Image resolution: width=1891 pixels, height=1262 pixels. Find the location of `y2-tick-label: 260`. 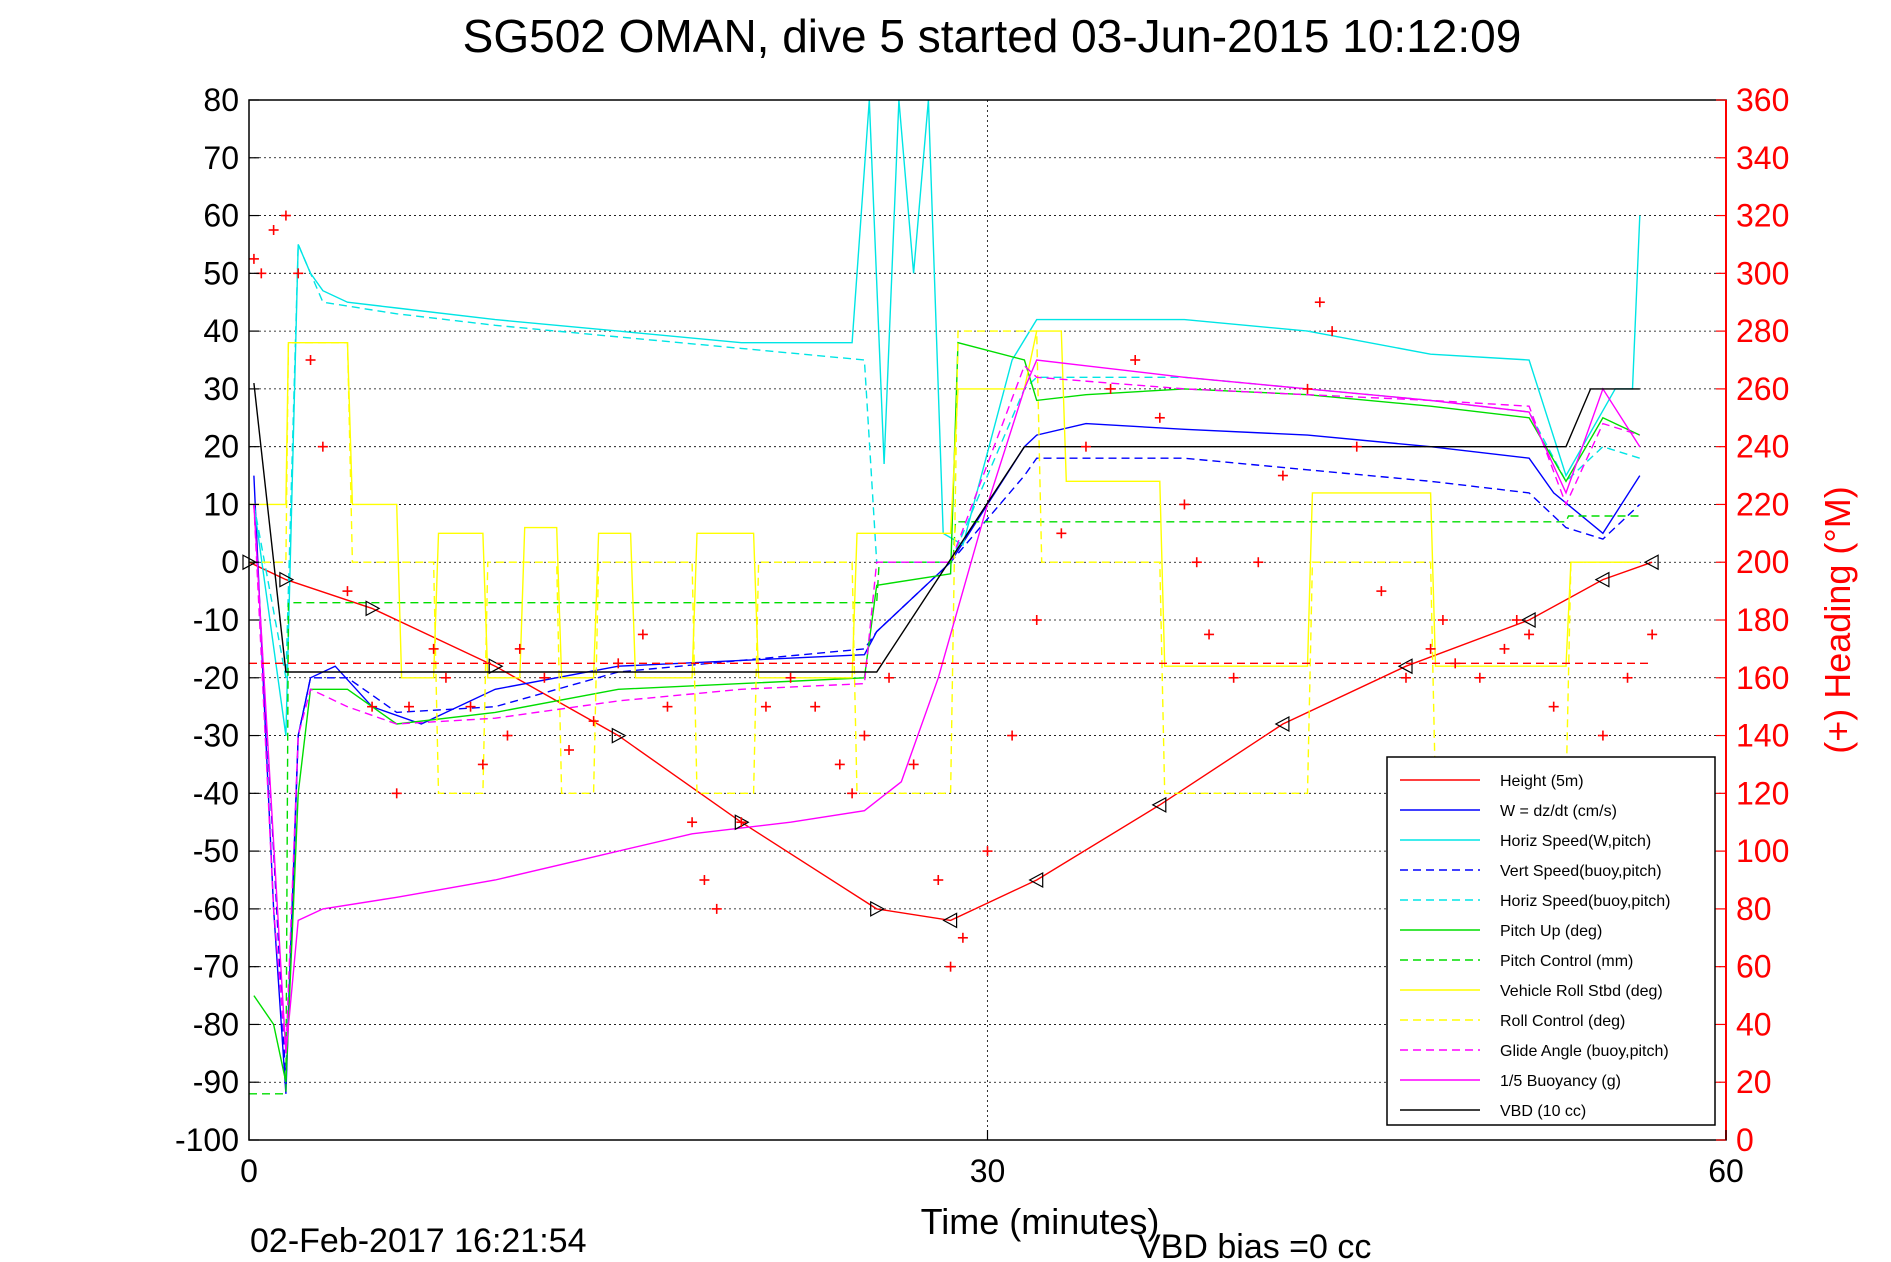

y2-tick-label: 260 is located at coordinates (1762, 389).